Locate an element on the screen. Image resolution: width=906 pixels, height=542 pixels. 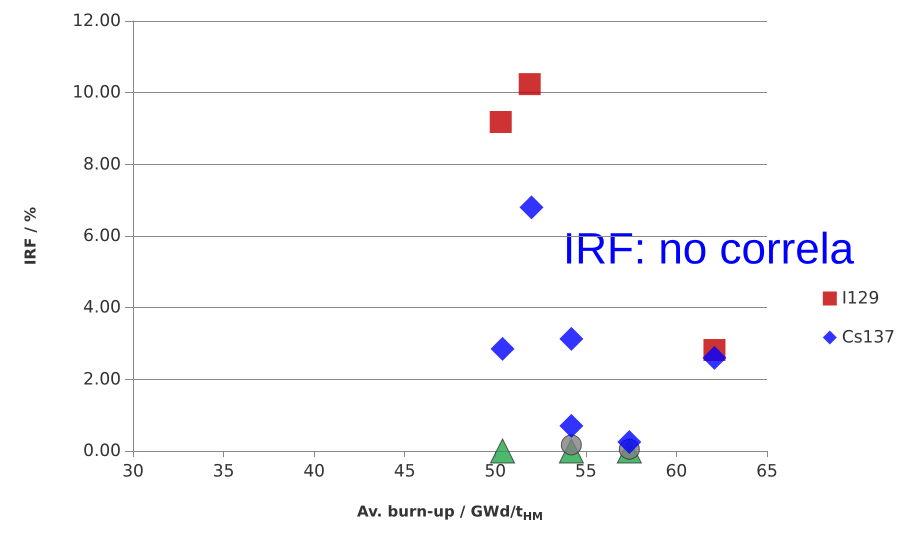
x-tick-label: 55 is located at coordinates (586, 472).